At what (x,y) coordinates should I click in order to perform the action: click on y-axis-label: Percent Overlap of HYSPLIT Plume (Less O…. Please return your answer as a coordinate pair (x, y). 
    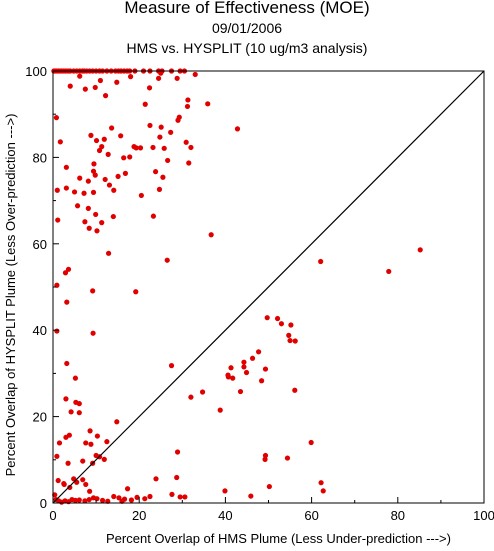
    Looking at the image, I should click on (10, 295).